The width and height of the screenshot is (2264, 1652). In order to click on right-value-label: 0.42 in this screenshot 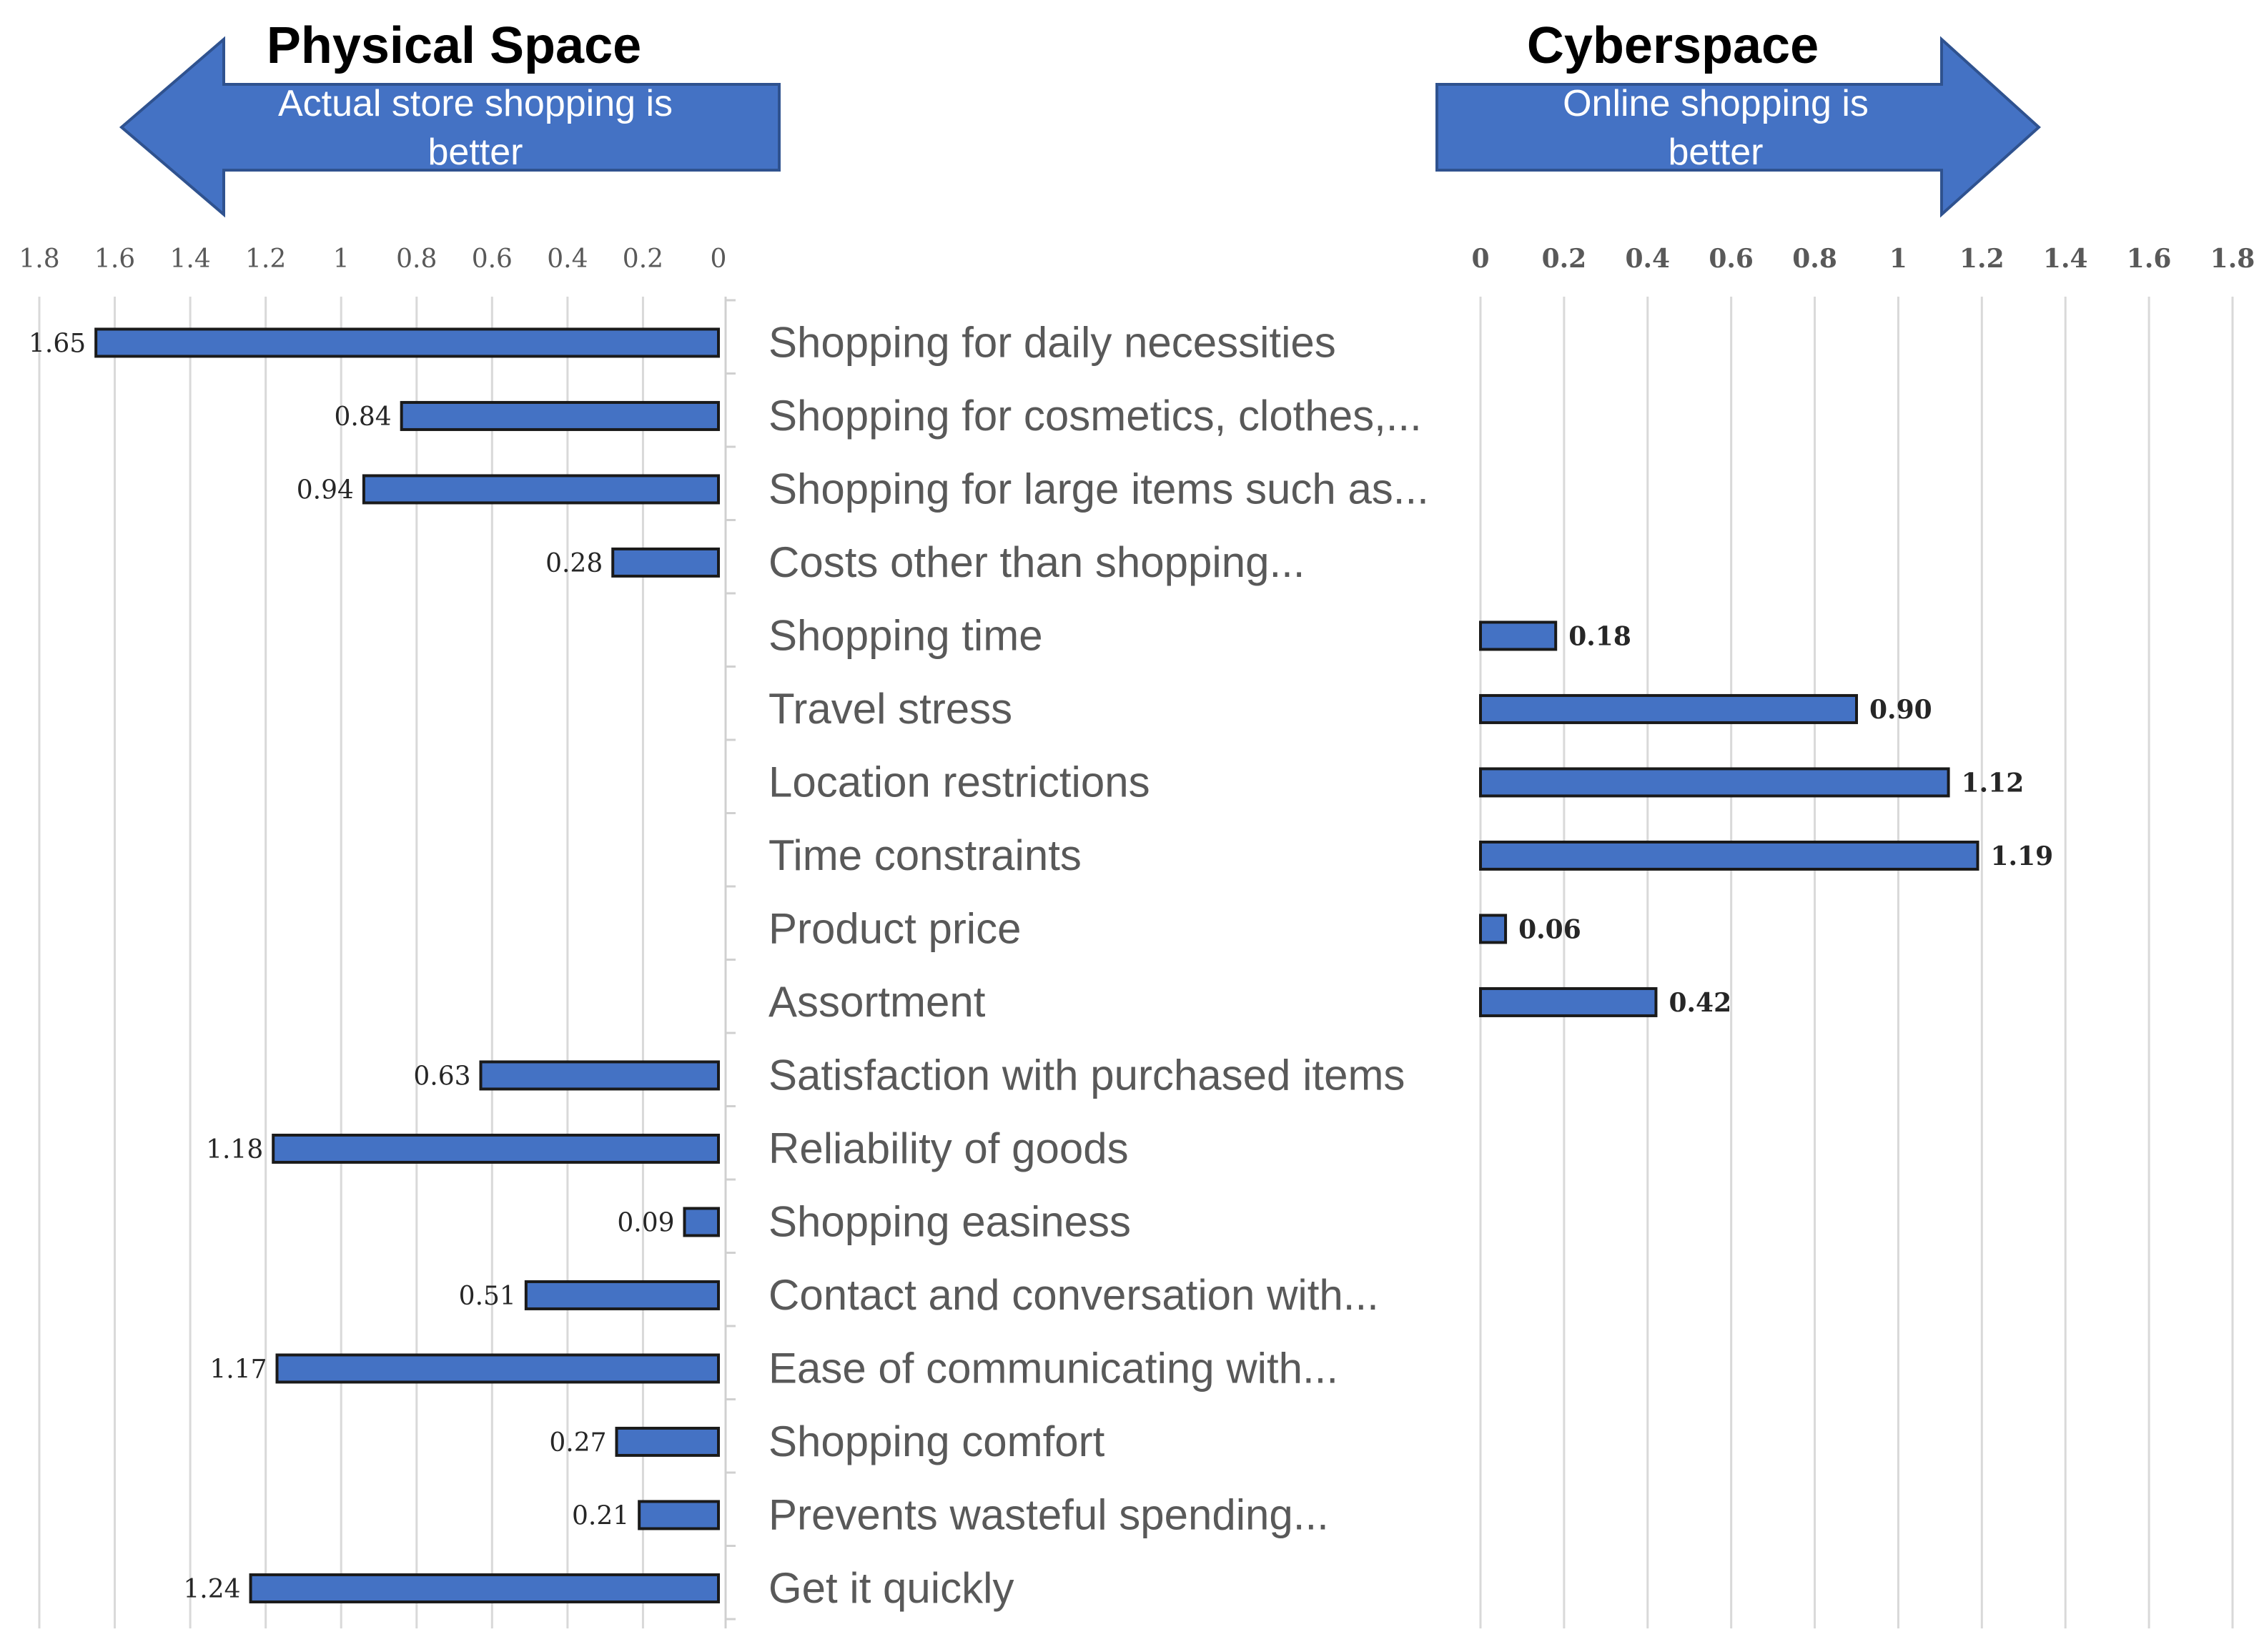, I will do `click(1700, 1003)`.